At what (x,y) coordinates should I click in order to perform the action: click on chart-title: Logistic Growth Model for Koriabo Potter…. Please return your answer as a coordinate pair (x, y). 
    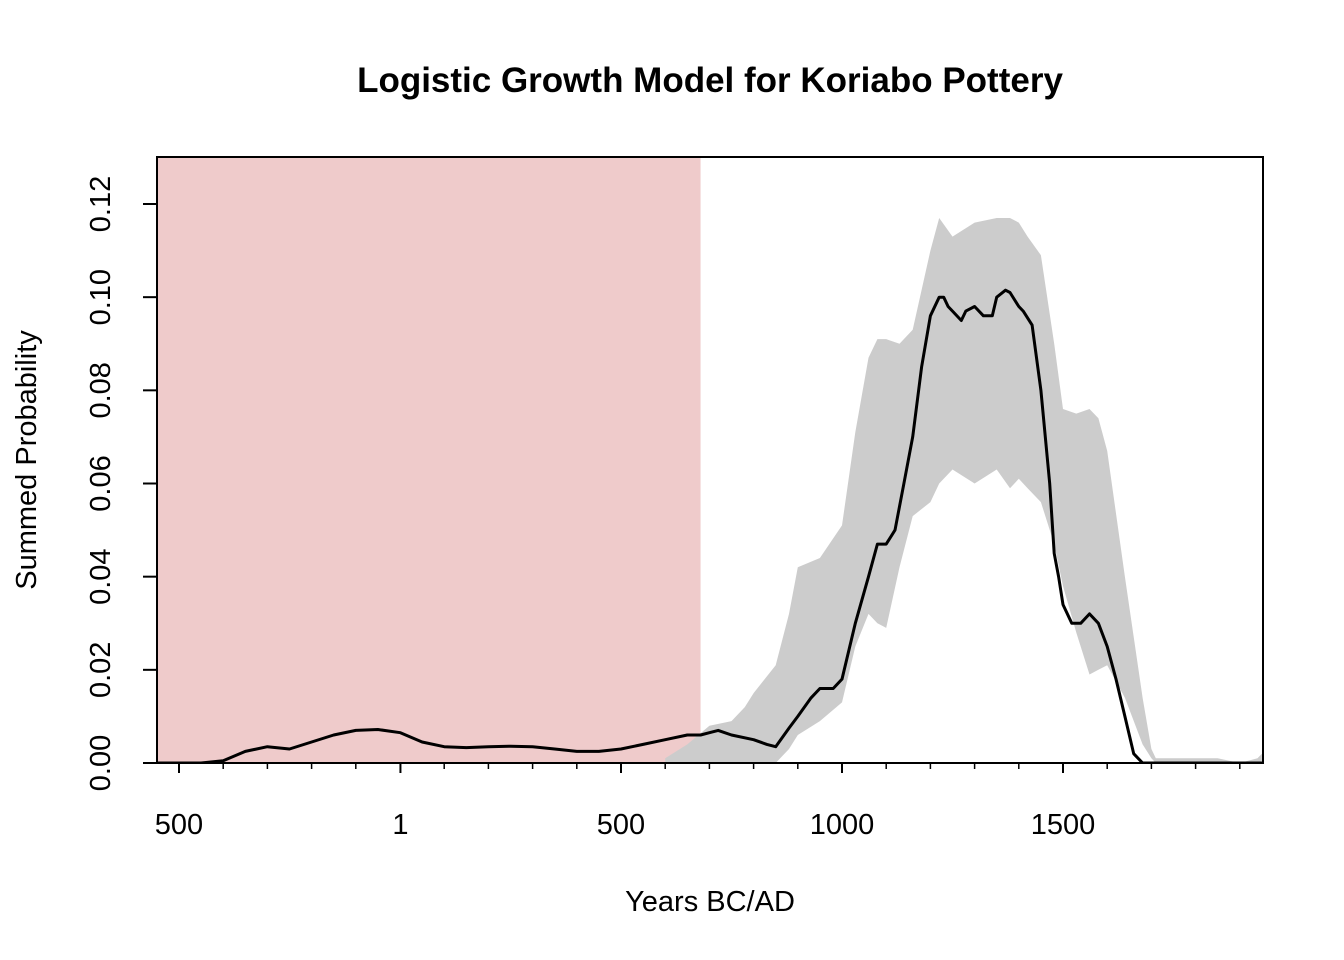
    Looking at the image, I should click on (710, 80).